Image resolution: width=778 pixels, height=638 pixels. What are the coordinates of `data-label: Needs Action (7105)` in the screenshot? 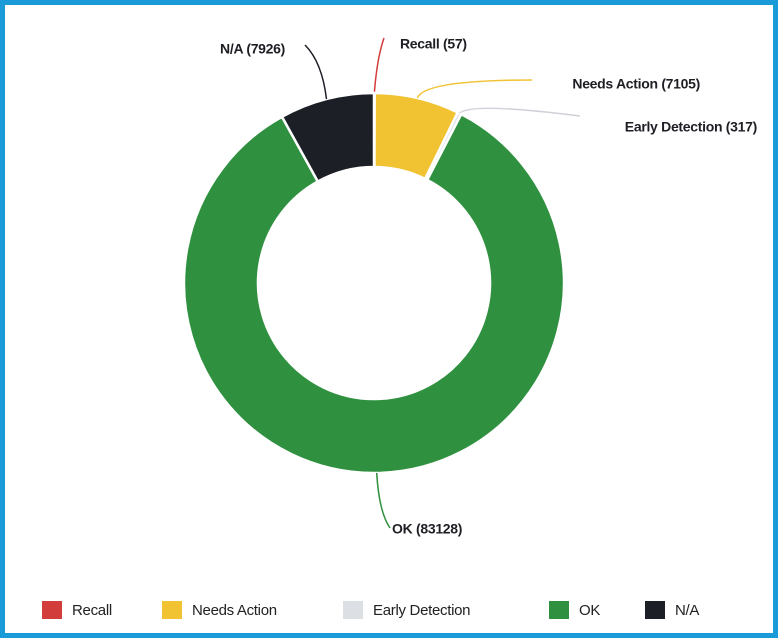 It's located at (636, 84).